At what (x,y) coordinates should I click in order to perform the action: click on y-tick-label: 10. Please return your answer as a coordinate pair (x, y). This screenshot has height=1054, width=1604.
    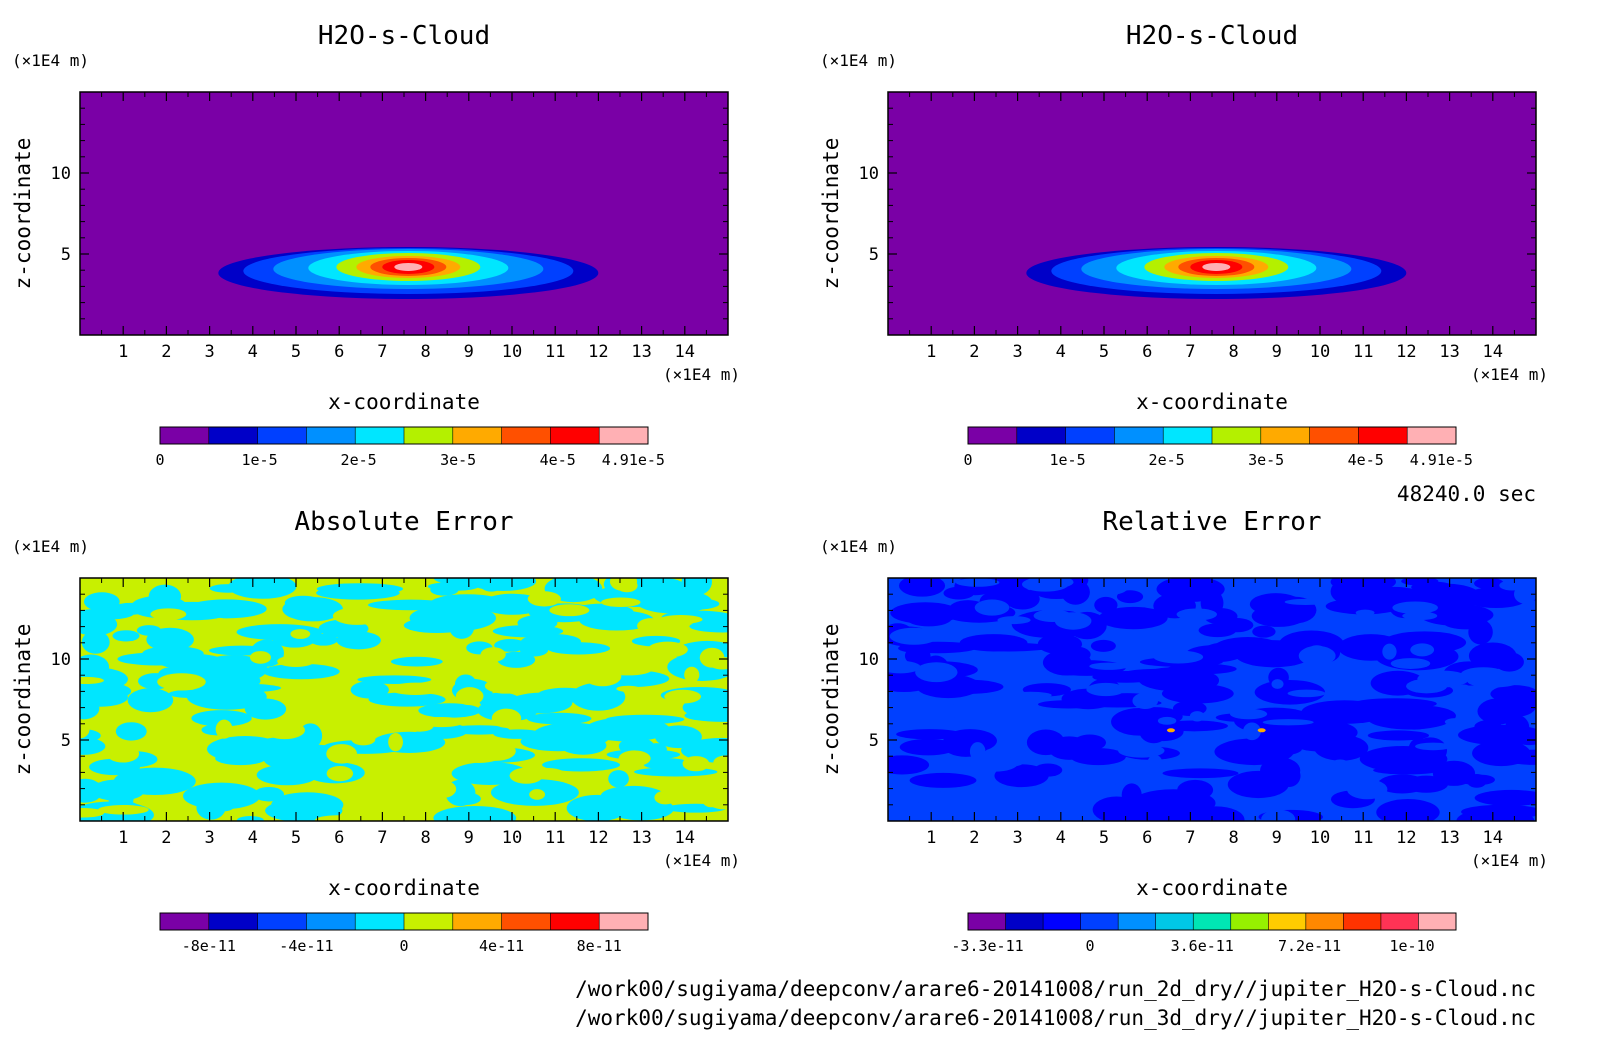
    Looking at the image, I should click on (869, 660).